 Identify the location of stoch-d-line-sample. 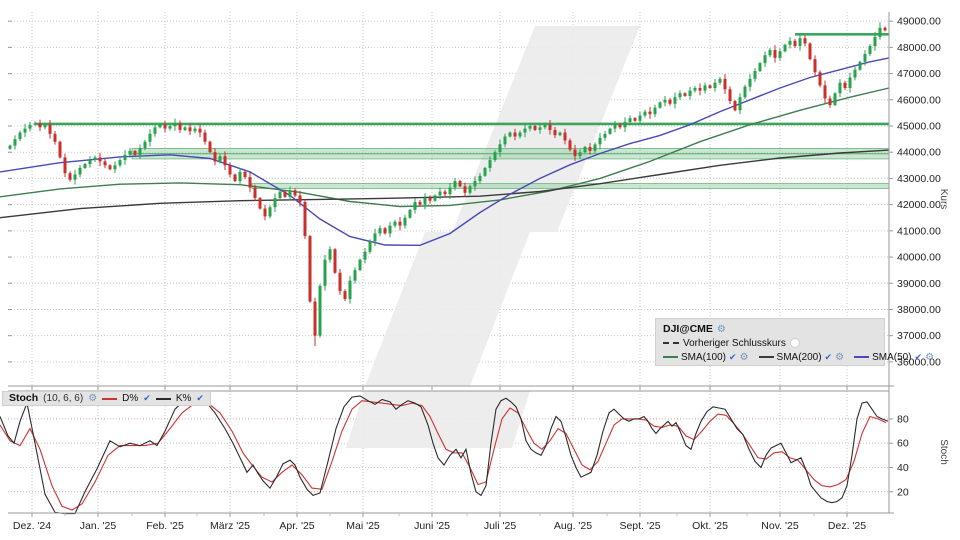
(110, 398).